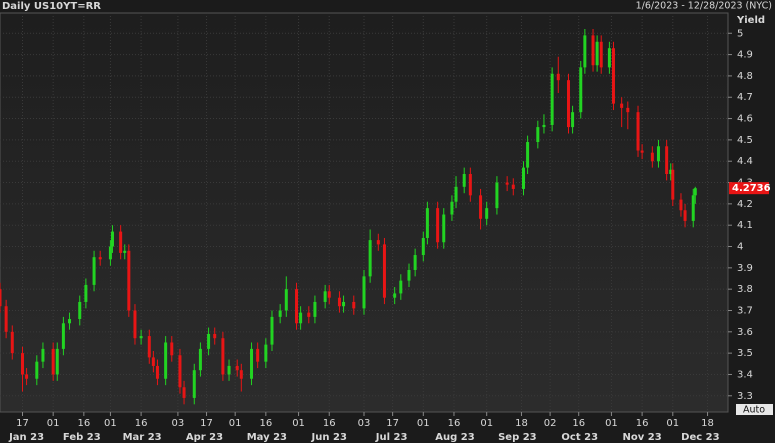 The image size is (775, 443). Describe the element at coordinates (751, 188) in the screenshot. I see `last-price-label: 4.2736` at that location.